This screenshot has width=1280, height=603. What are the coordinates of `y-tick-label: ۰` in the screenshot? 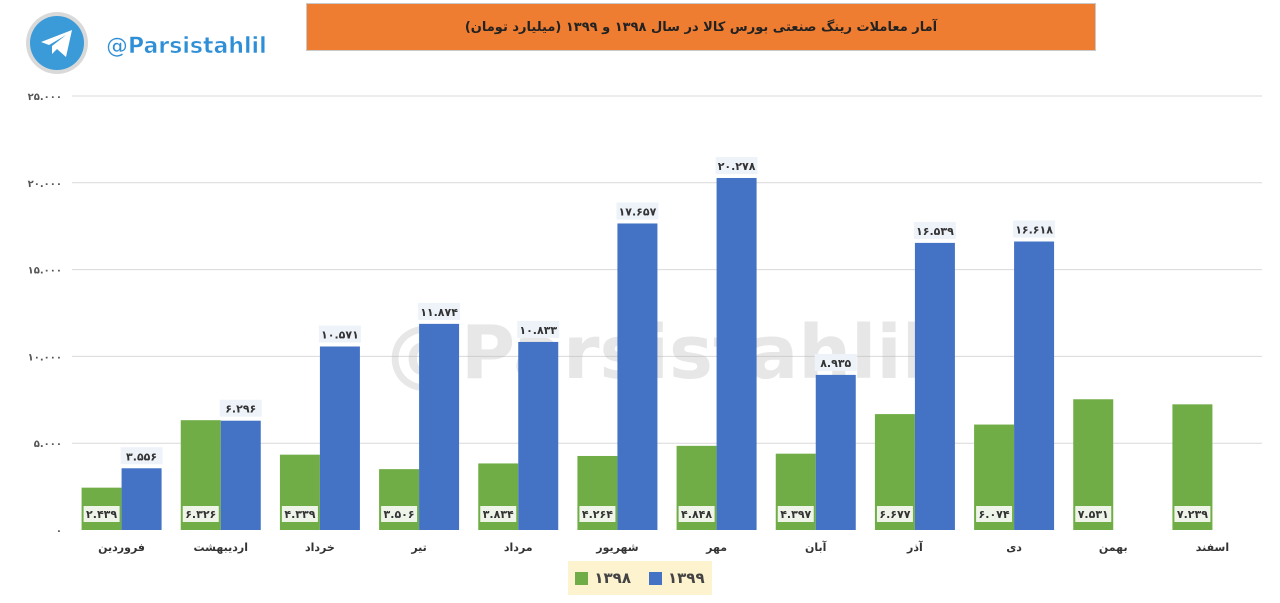 It's located at (59, 531).